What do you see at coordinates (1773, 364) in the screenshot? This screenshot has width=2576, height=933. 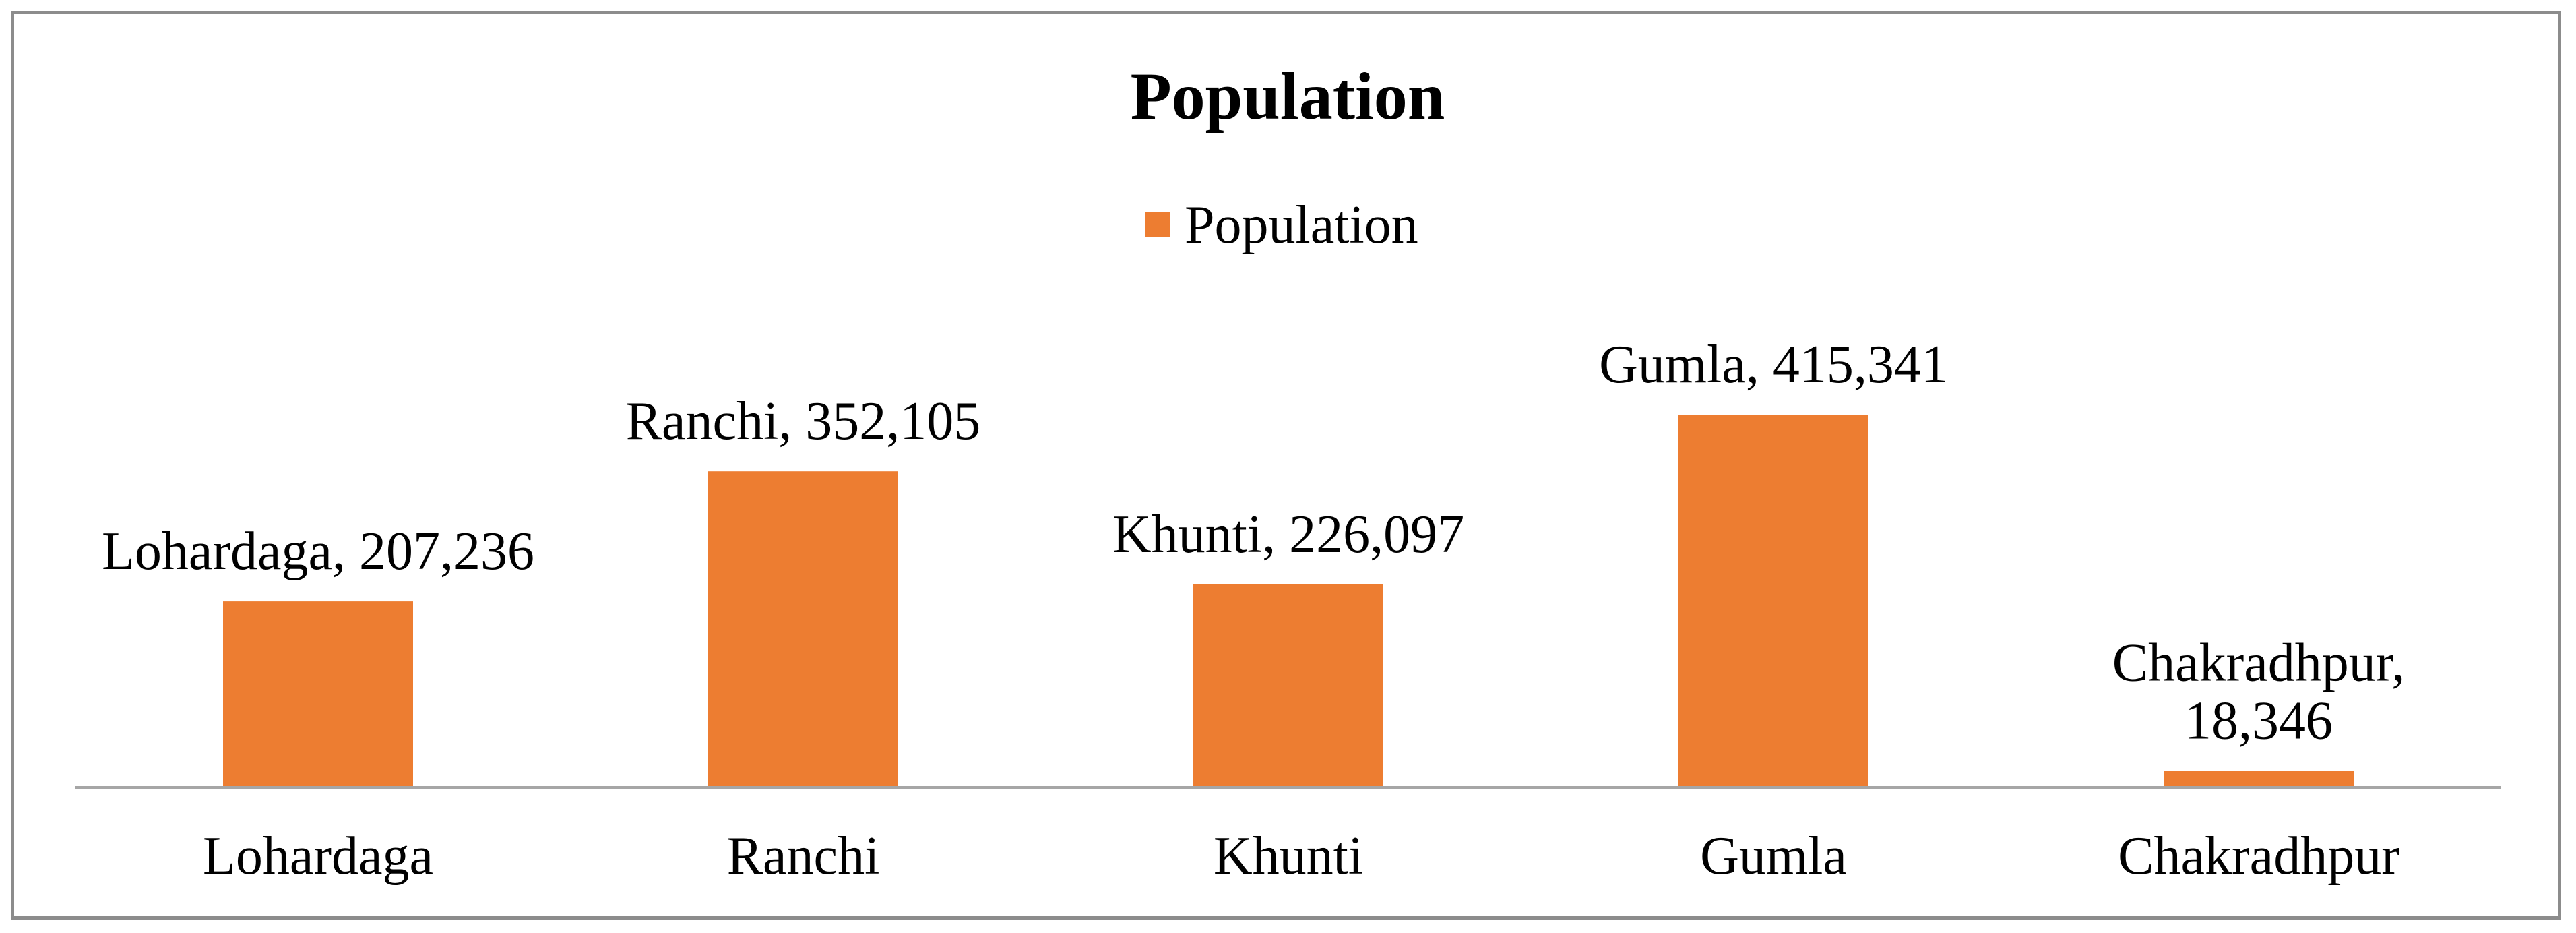 I see `data-label-gumla: Gumla, 415,341` at bounding box center [1773, 364].